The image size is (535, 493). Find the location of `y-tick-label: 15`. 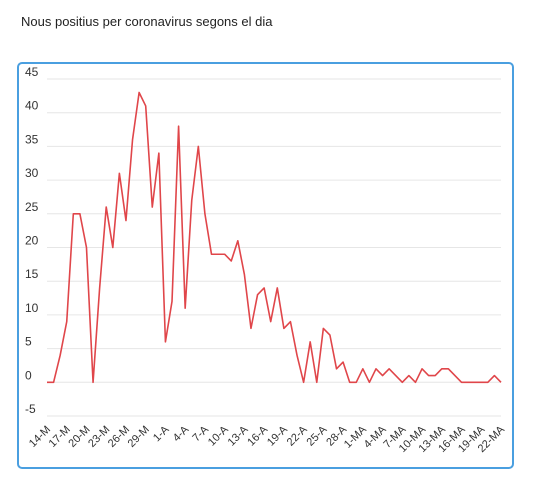

y-tick-label: 15 is located at coordinates (32, 274).